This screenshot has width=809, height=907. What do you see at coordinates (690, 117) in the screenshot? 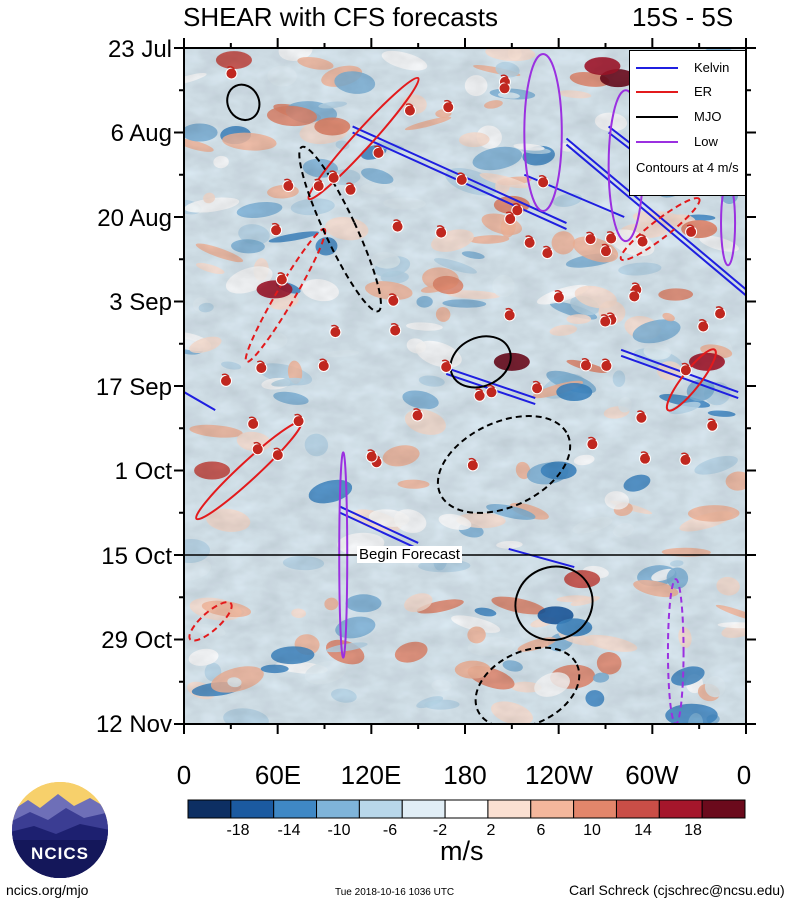
I see `legend-item-mjo: MJO` at bounding box center [690, 117].